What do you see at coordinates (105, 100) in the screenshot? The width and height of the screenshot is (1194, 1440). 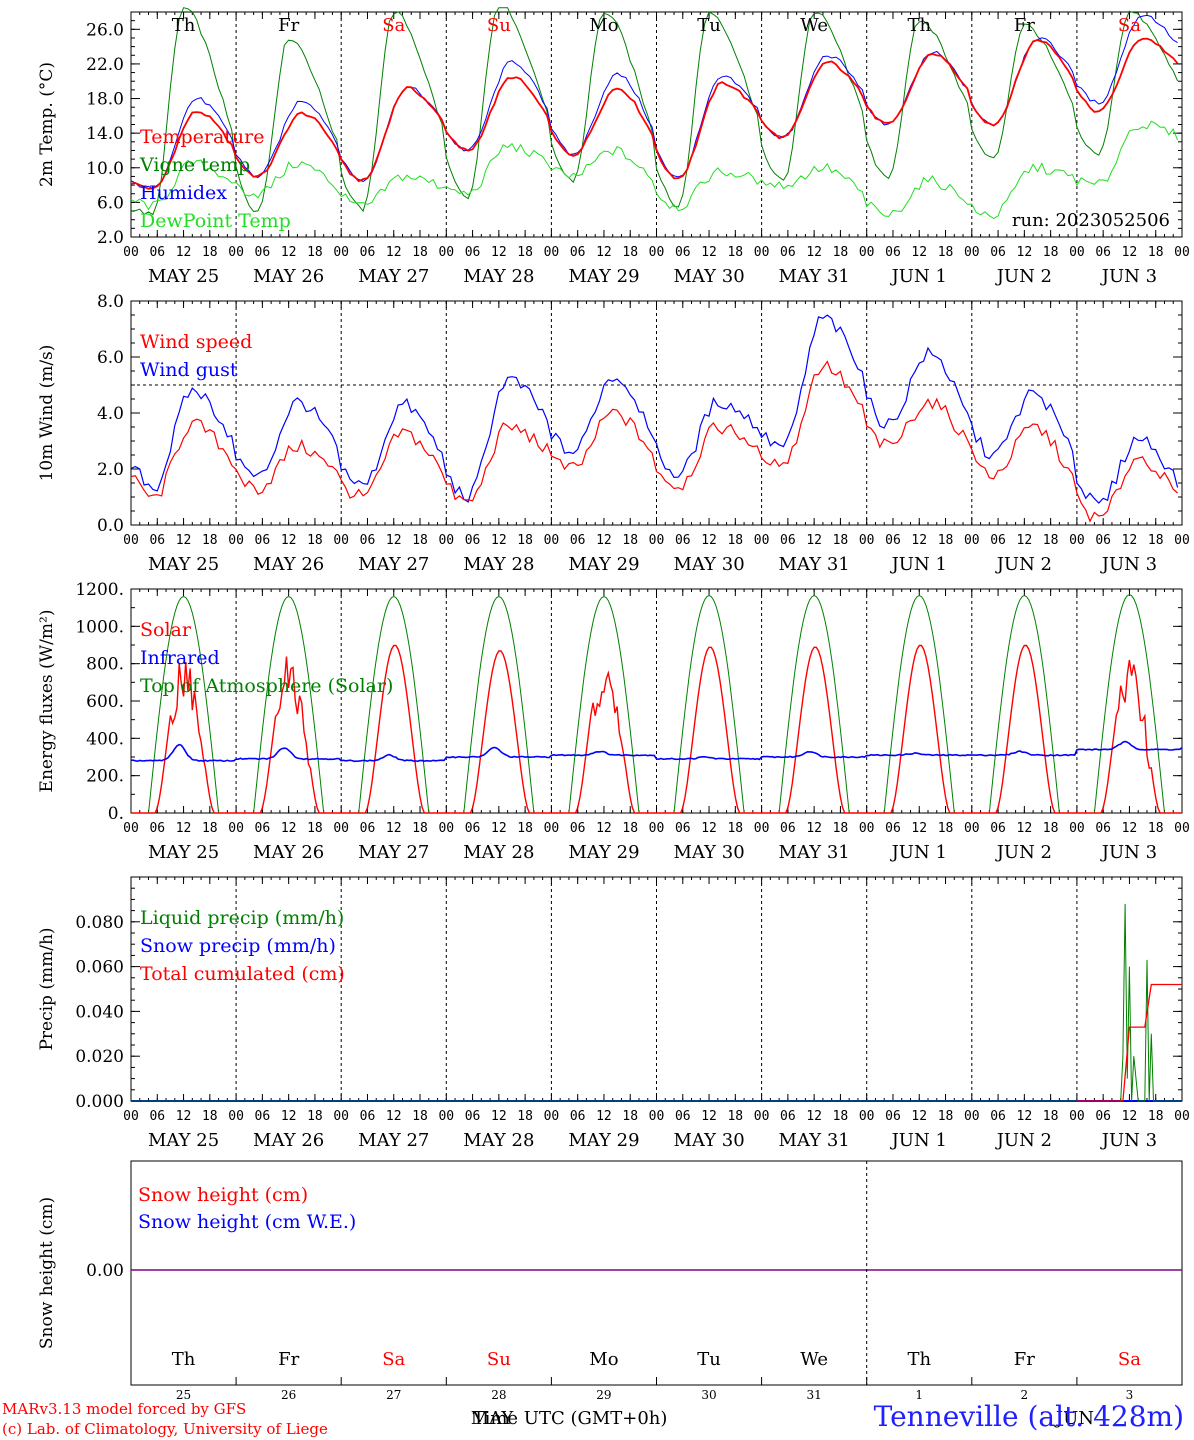 I see `temp-panel-ytick-label: 18.0` at bounding box center [105, 100].